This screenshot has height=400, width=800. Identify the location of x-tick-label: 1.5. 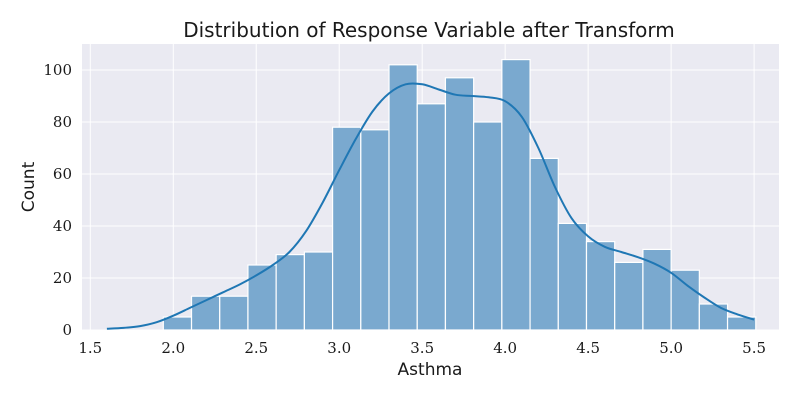
(90, 348).